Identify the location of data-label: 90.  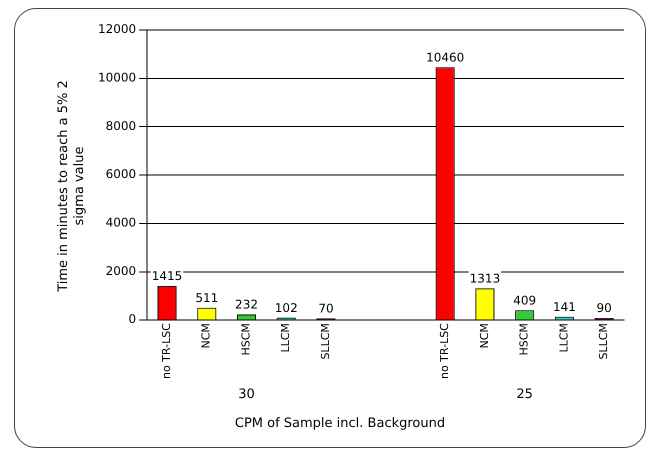
(604, 308).